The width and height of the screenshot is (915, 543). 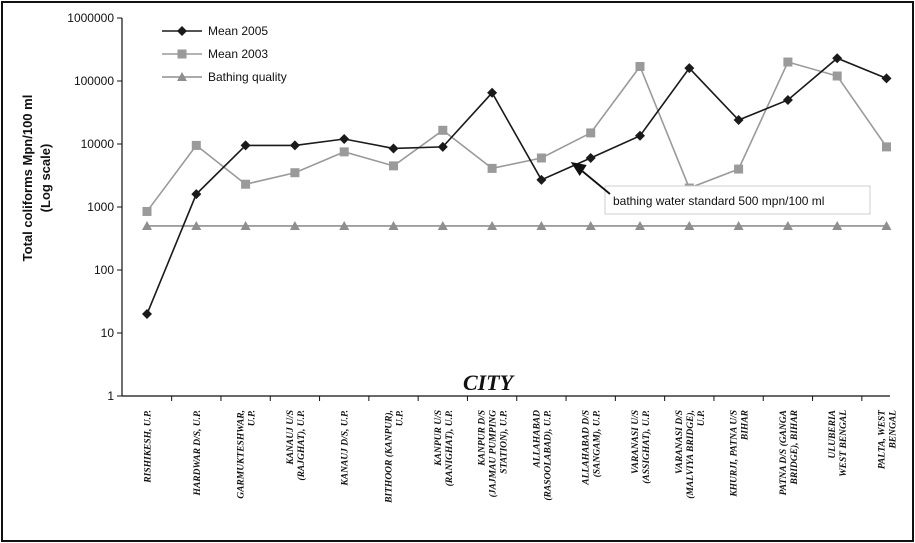 I want to click on category-label: PATNA D/S (GANGA BRIDGE), BIHAR, so click(x=789, y=452).